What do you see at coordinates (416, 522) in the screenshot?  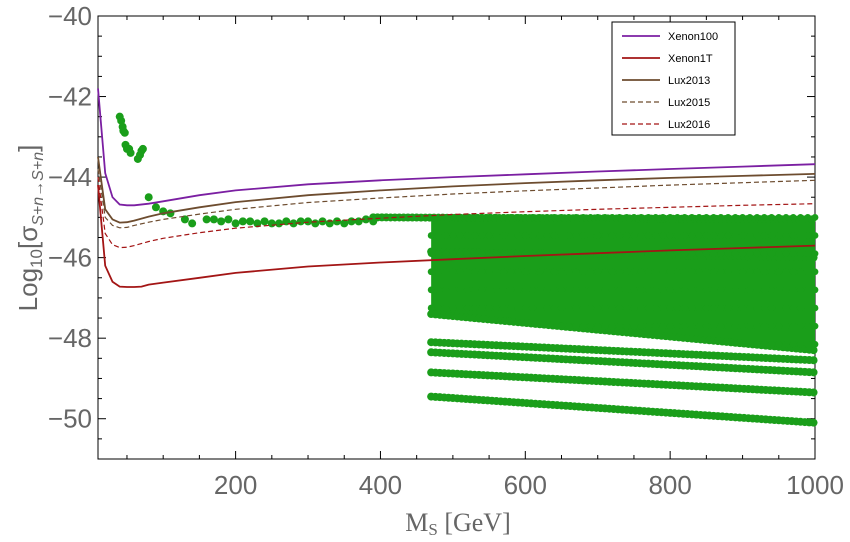 I see `x-axis-label-main: M` at bounding box center [416, 522].